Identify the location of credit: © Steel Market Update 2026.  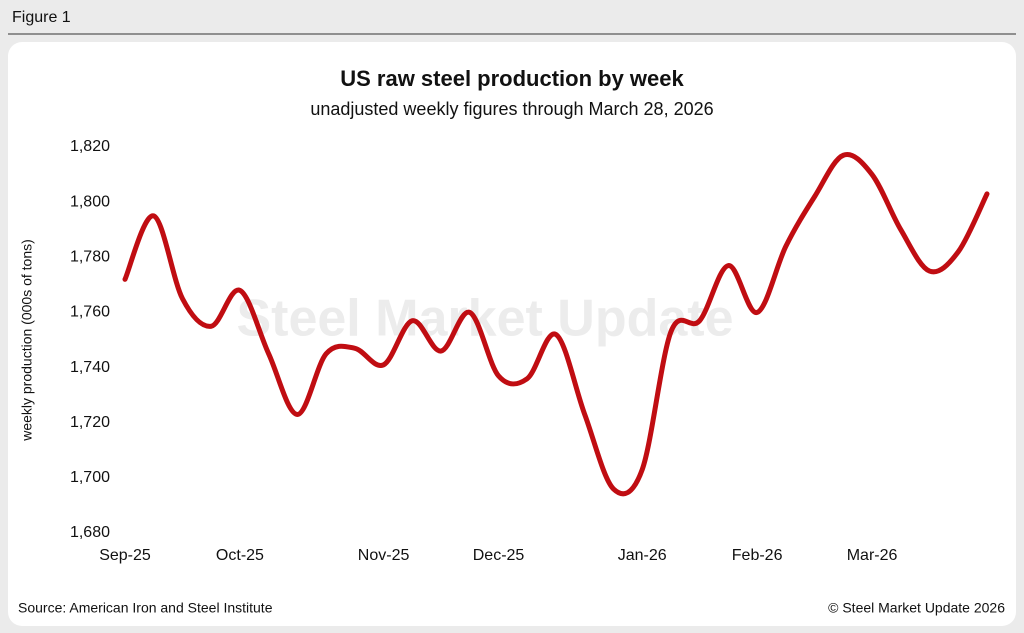
(916, 608).